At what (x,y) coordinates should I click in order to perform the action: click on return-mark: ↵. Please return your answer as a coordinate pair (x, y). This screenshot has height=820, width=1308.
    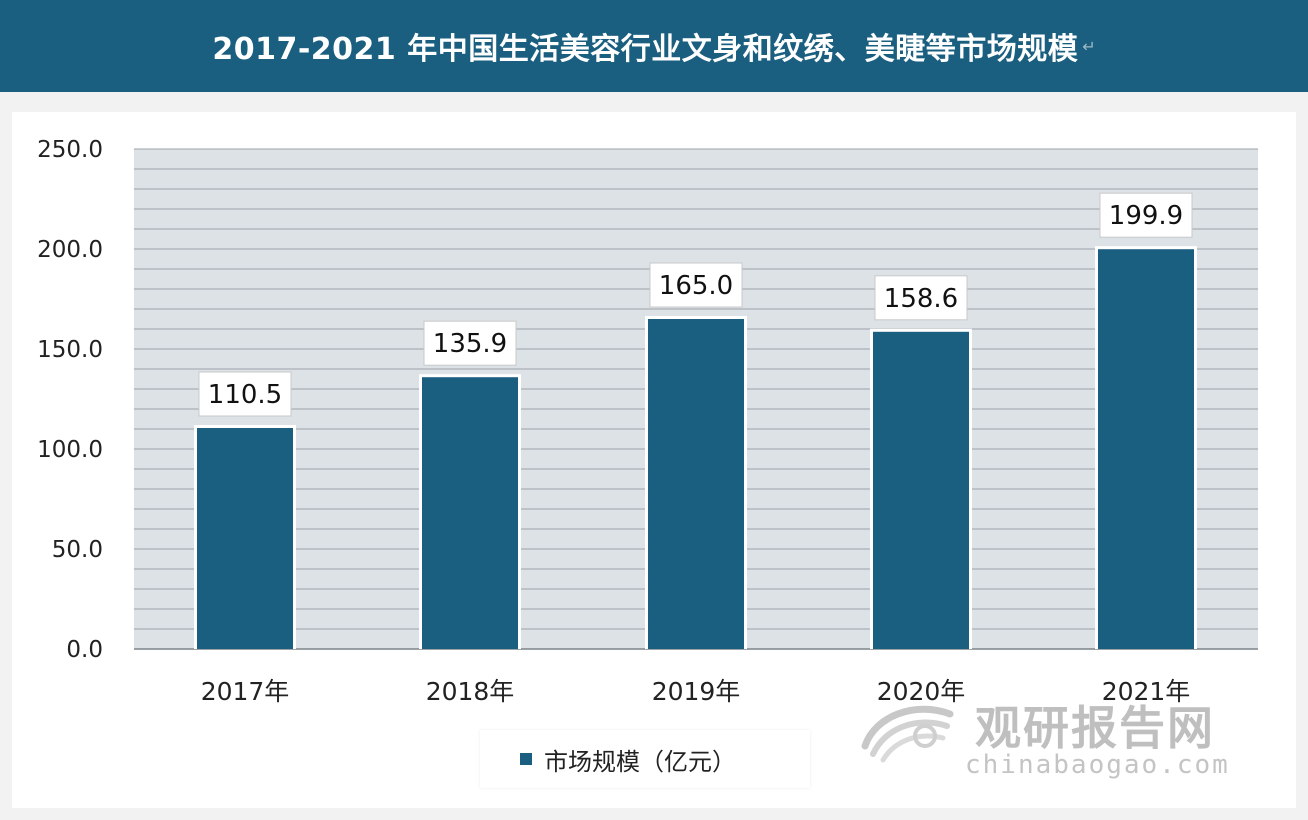
    Looking at the image, I should click on (1089, 46).